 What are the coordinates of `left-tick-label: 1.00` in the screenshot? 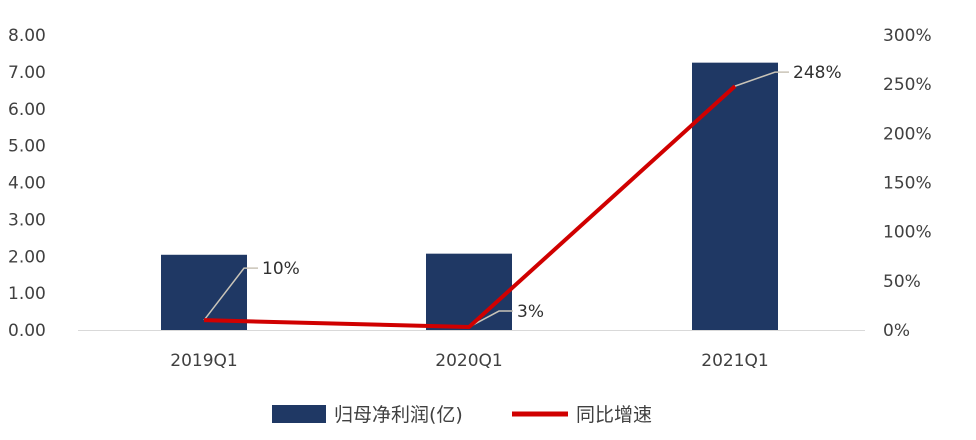 It's located at (27, 294).